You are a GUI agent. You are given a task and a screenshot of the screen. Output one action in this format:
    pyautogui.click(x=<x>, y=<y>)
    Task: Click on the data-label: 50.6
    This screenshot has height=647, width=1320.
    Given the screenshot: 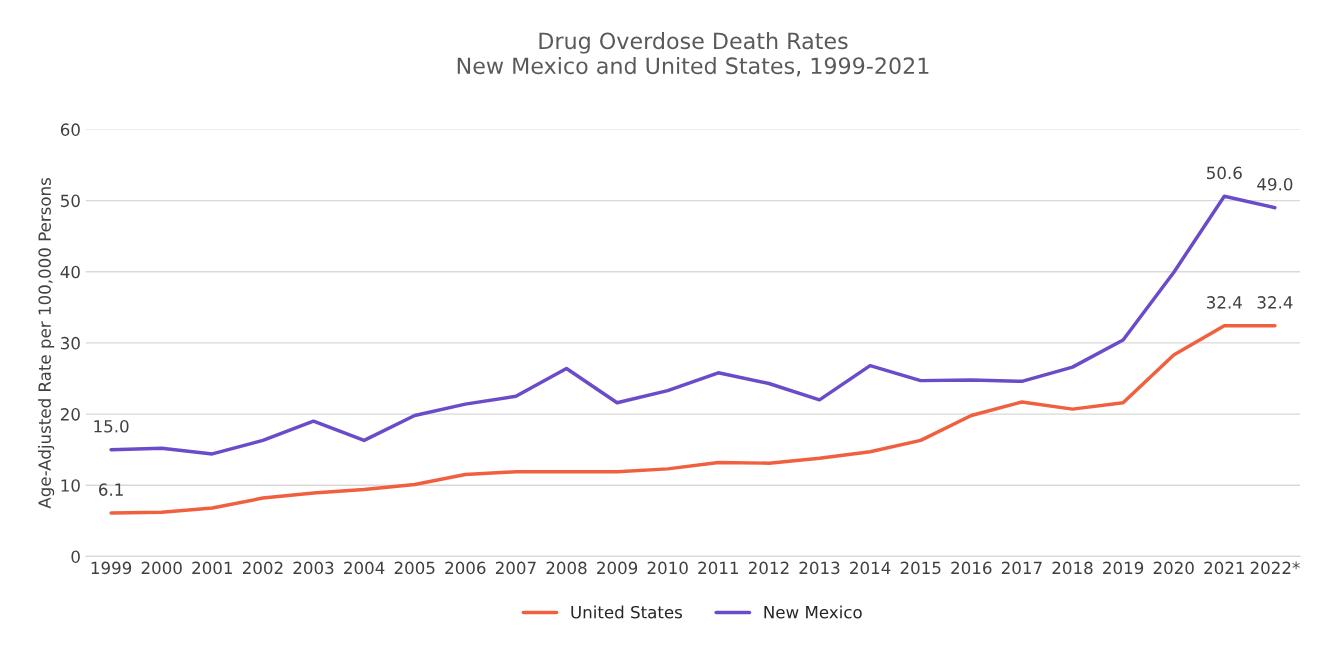 What is the action you would take?
    pyautogui.click(x=1224, y=173)
    